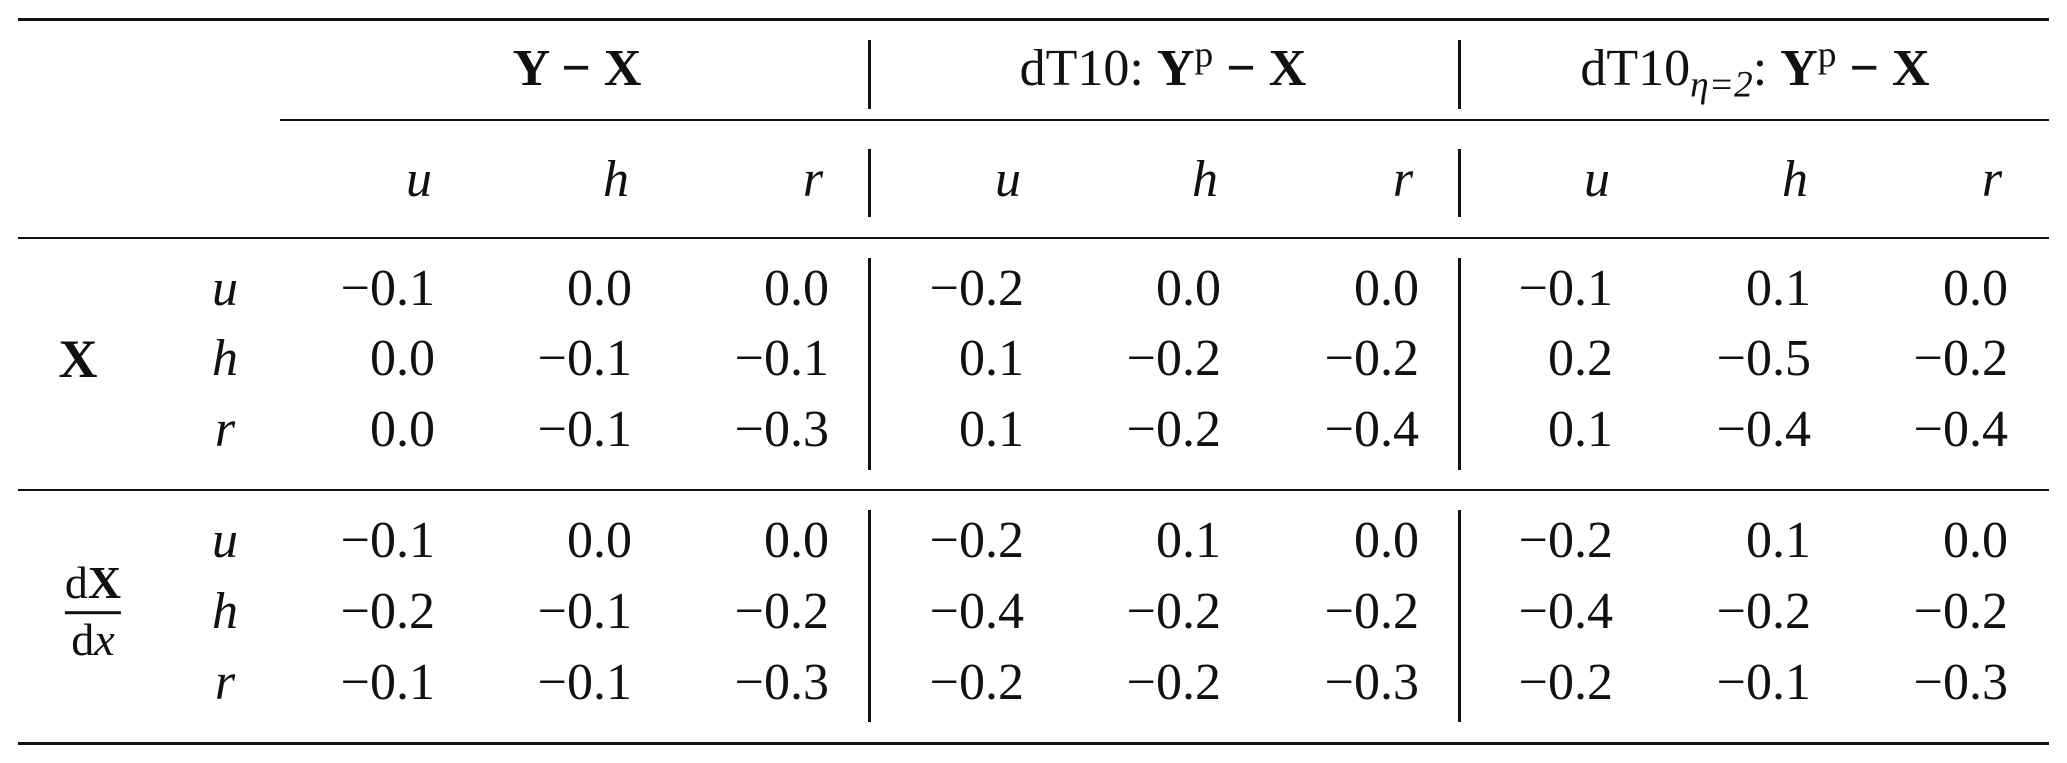 Image resolution: width=2067 pixels, height=763 pixels. I want to click on group-header-dt10: dT10: Yp − X, so click(1163, 65).